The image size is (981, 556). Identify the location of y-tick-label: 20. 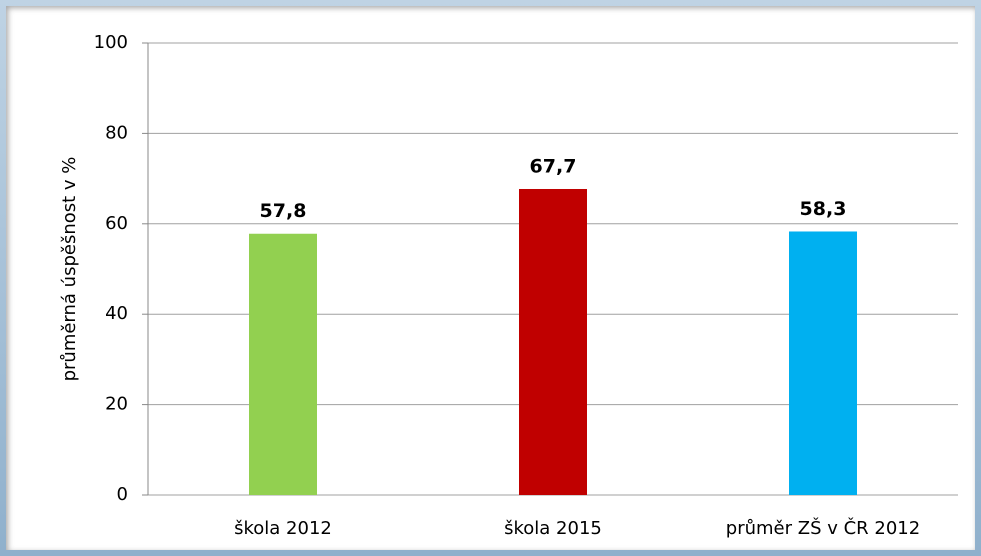
(116, 404).